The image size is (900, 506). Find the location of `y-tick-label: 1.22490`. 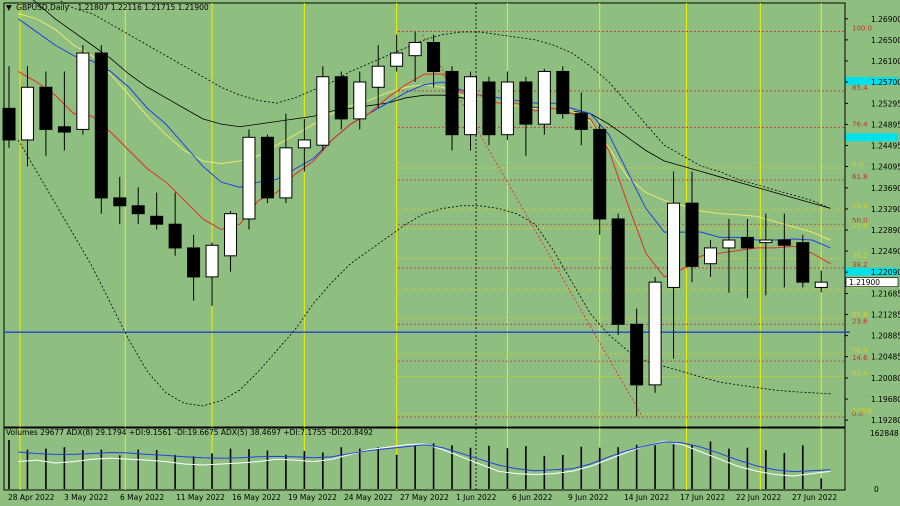

y-tick-label: 1.22490 is located at coordinates (885, 251).